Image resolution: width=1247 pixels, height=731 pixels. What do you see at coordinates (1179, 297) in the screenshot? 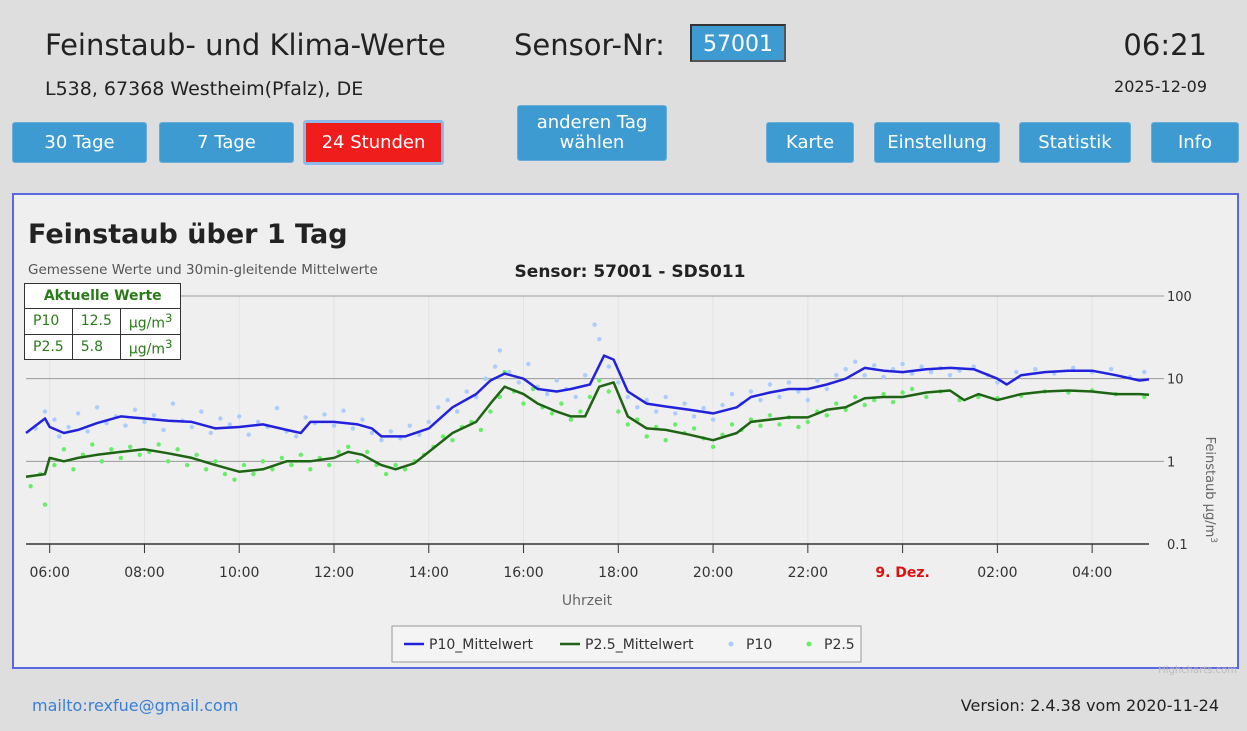
I see `y-tick-label: 100` at bounding box center [1179, 297].